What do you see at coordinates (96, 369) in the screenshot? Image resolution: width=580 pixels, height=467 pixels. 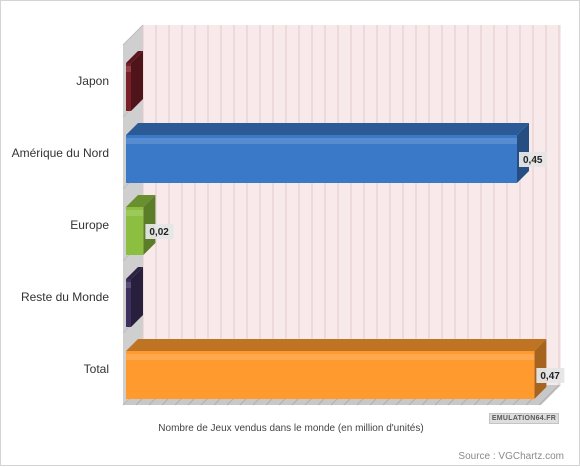 I see `category-label: Total` at bounding box center [96, 369].